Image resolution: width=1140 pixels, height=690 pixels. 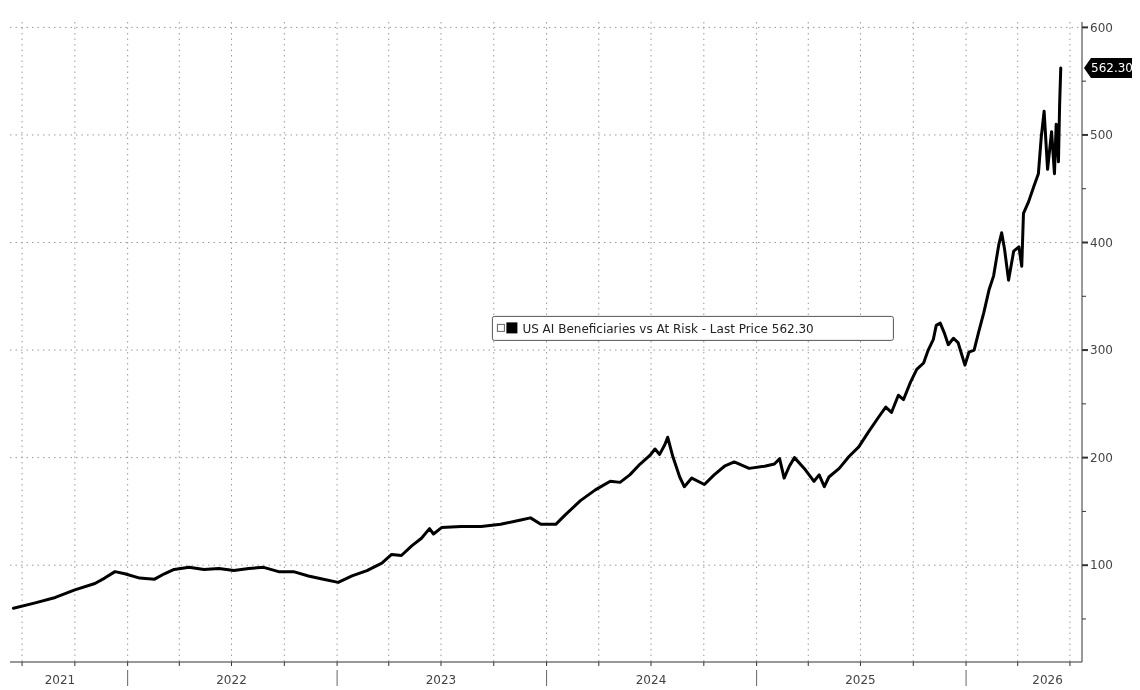 I want to click on text: 562.30, so click(x=1112, y=68).